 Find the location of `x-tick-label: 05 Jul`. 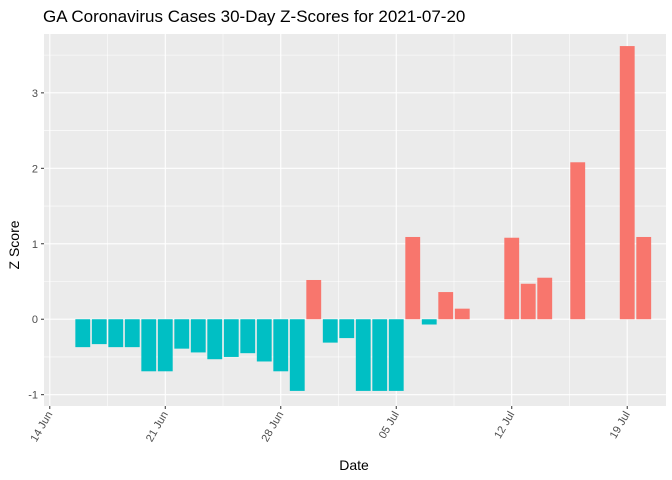

x-tick-label: 05 Jul is located at coordinates (389, 425).